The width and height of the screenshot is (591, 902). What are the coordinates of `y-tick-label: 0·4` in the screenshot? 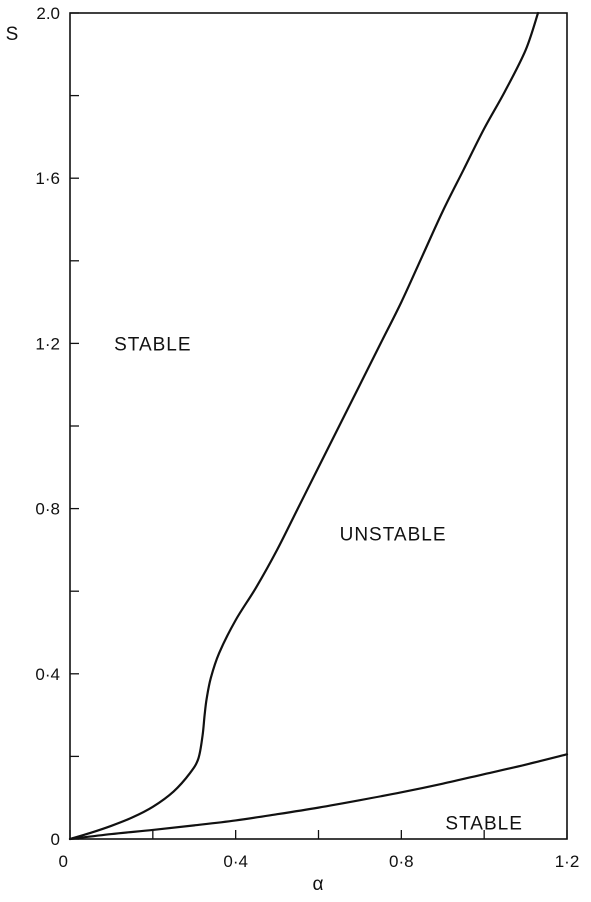 It's located at (47, 674).